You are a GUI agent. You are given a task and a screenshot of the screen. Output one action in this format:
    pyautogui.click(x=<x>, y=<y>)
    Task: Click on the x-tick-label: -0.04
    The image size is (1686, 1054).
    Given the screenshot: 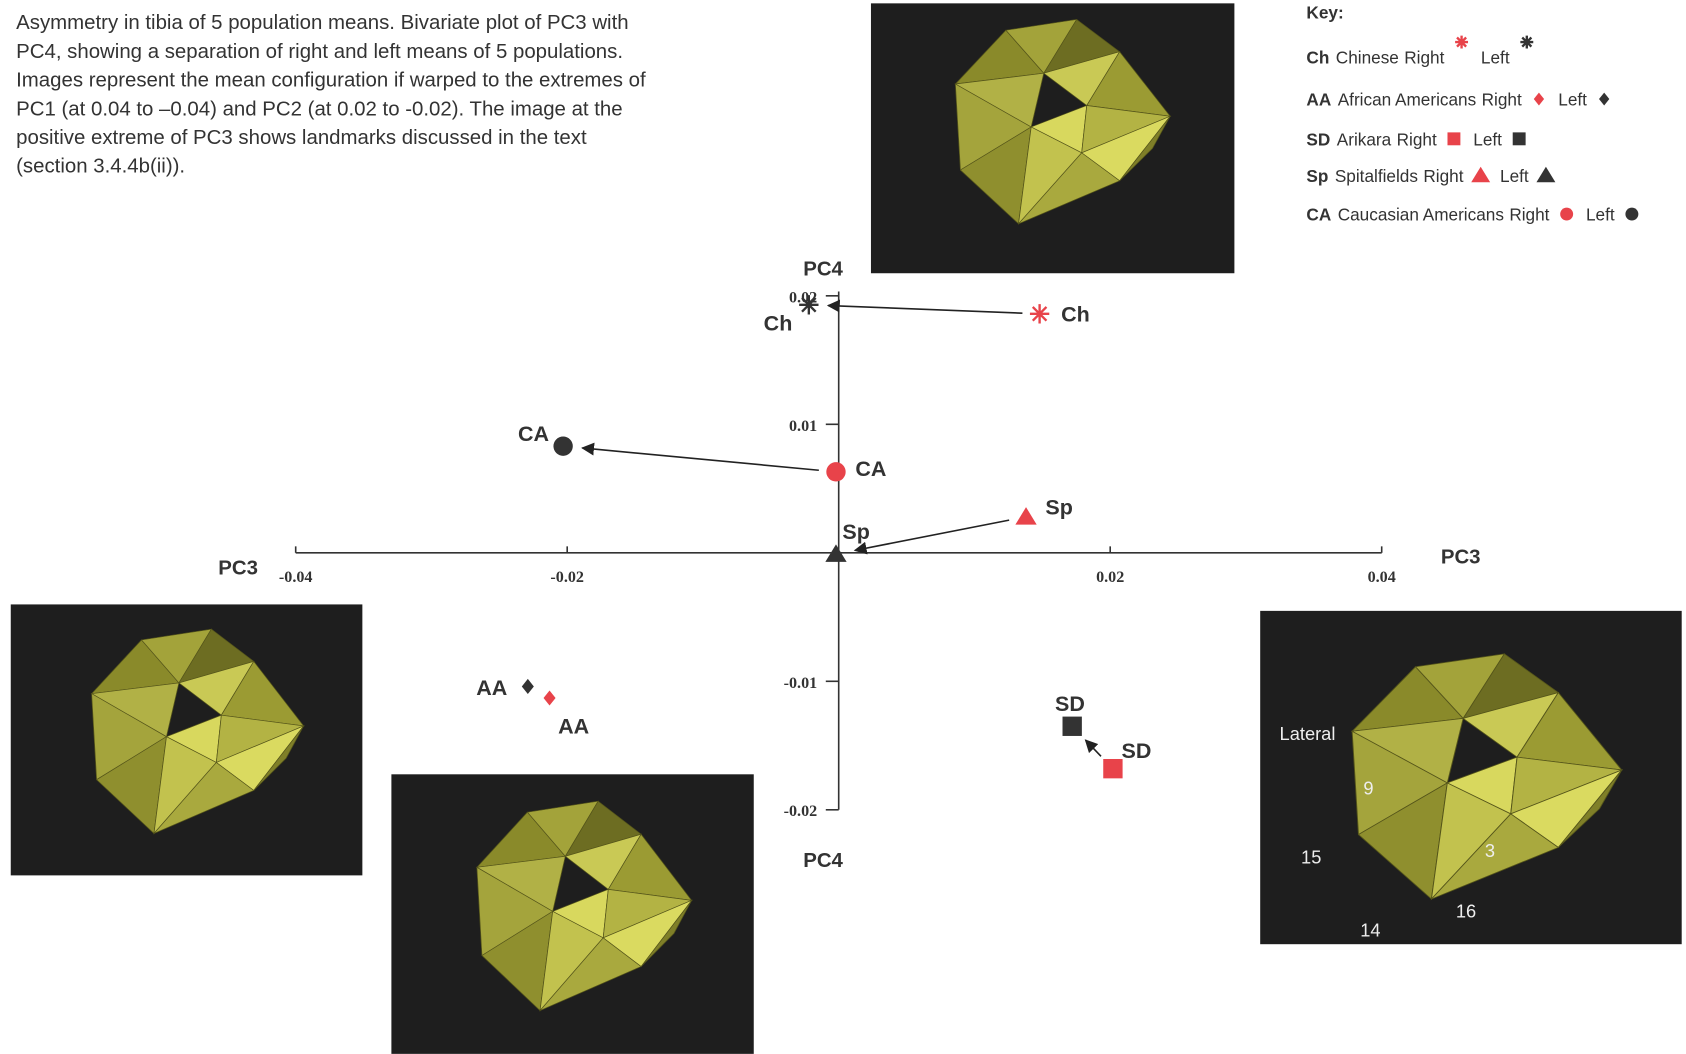 What is the action you would take?
    pyautogui.click(x=296, y=577)
    